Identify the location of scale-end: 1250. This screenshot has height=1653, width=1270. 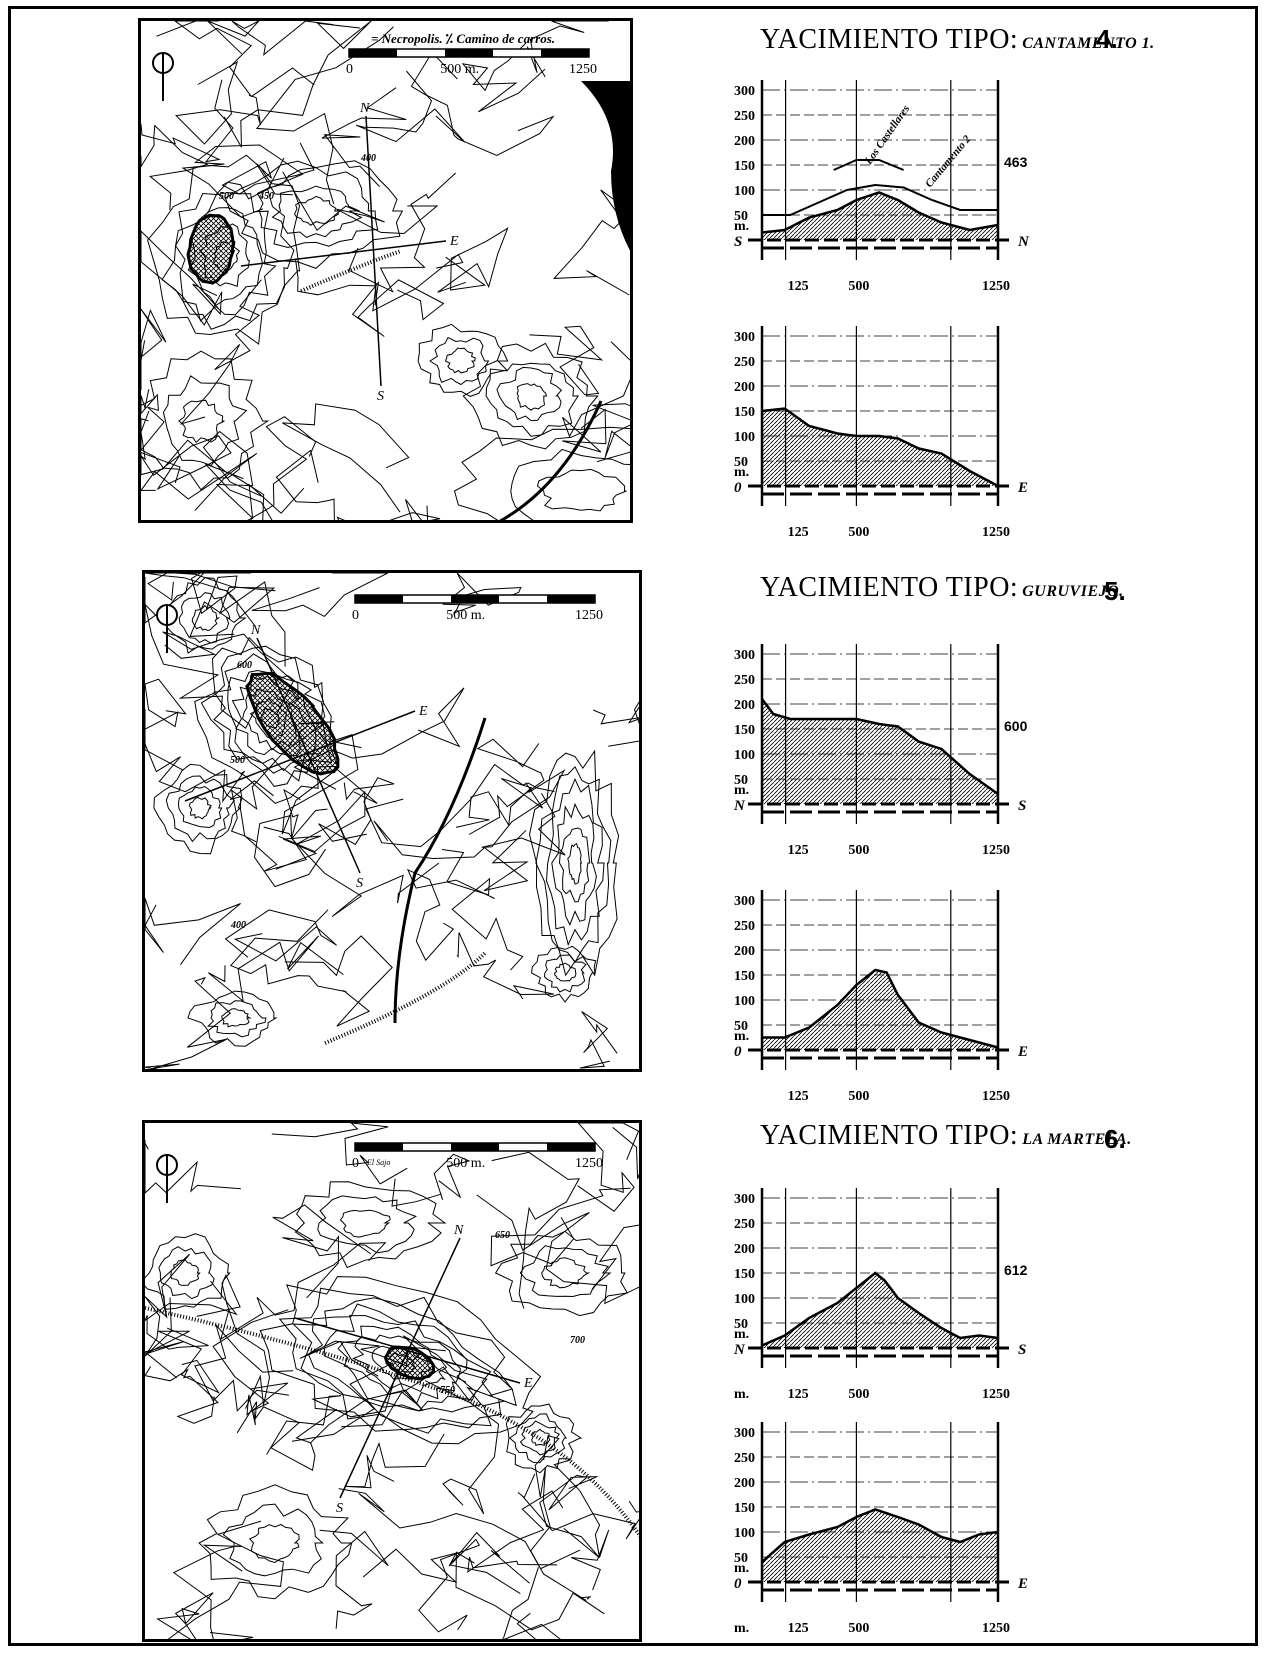
(589, 1163).